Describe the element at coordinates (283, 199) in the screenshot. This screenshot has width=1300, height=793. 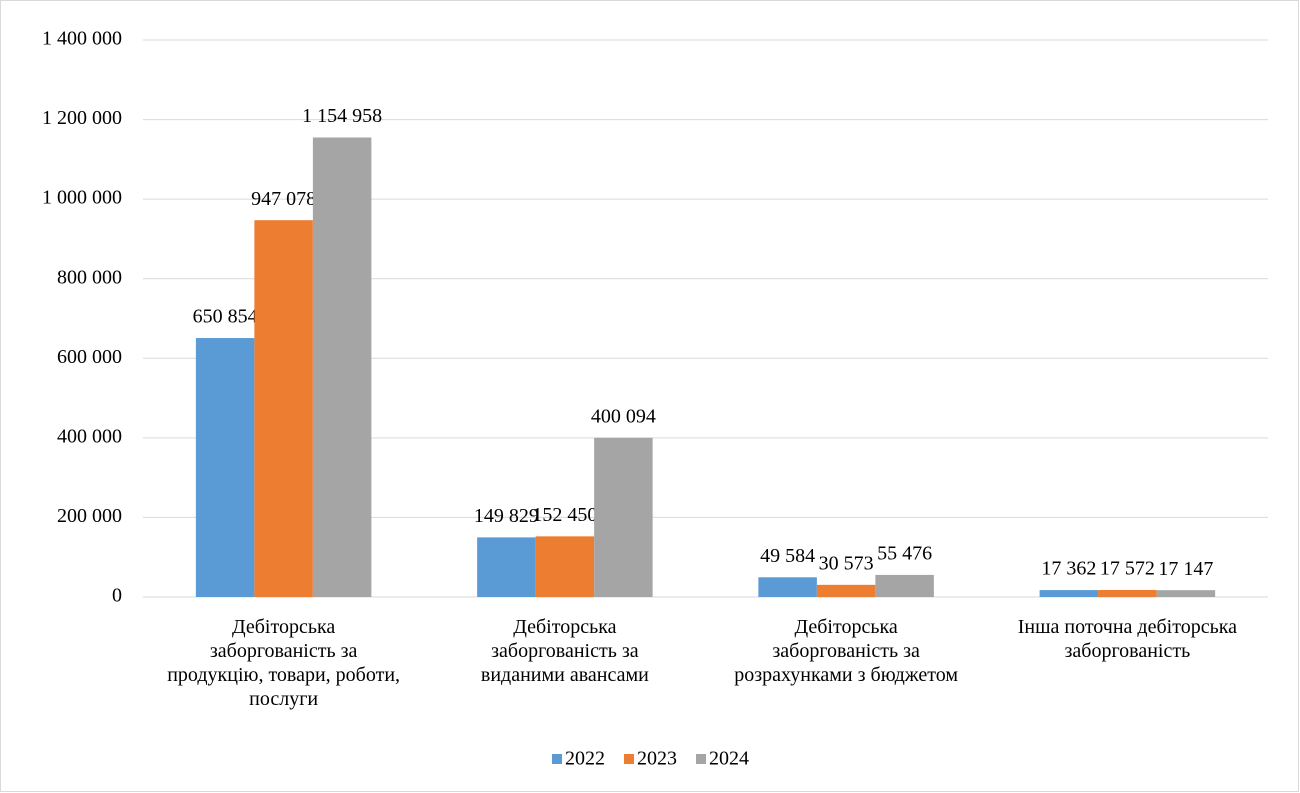
I see `data-label: 947 078` at that location.